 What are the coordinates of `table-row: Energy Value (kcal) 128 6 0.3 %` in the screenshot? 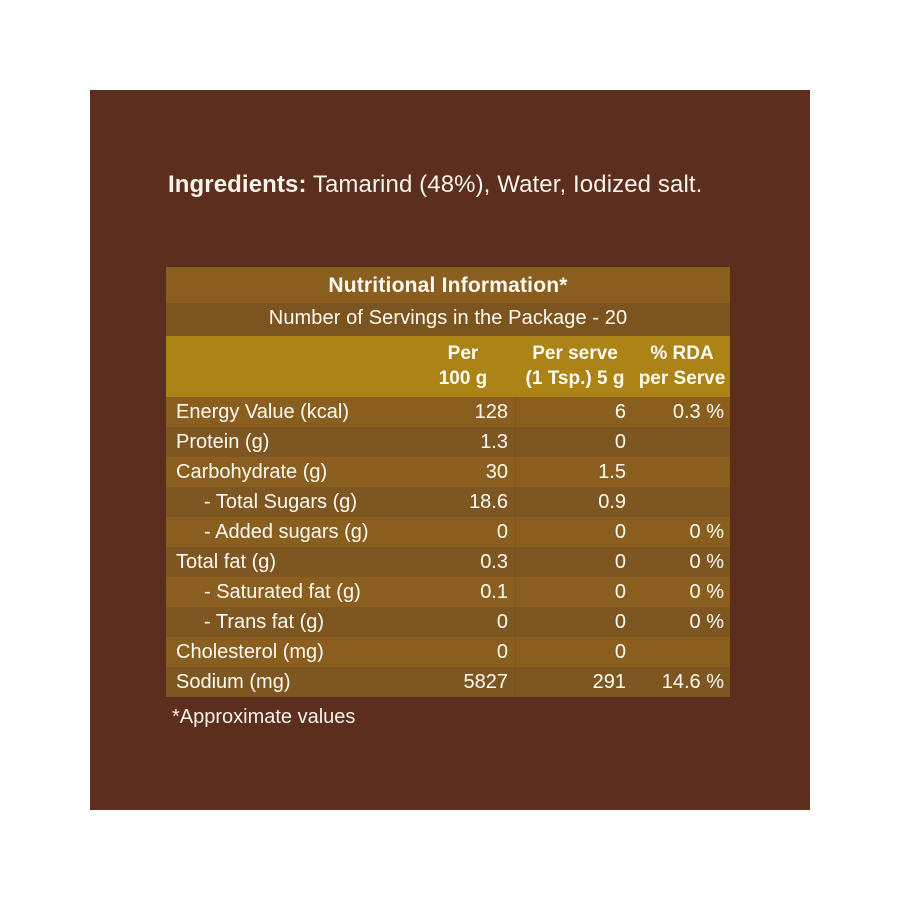 It's located at (448, 412).